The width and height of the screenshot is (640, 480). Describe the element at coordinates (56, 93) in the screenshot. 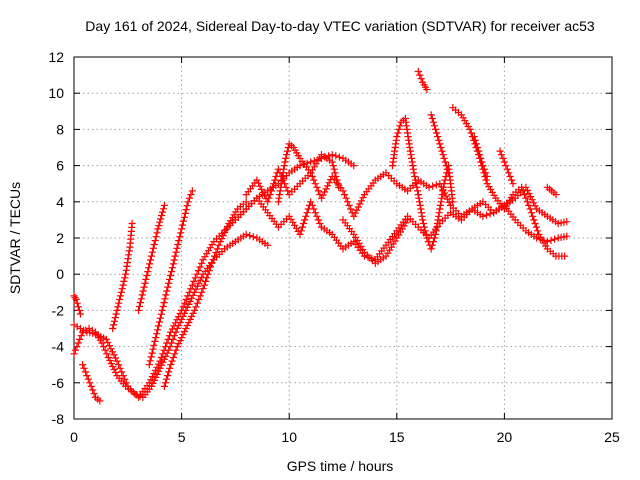

I see `y-tick-label: 10` at that location.